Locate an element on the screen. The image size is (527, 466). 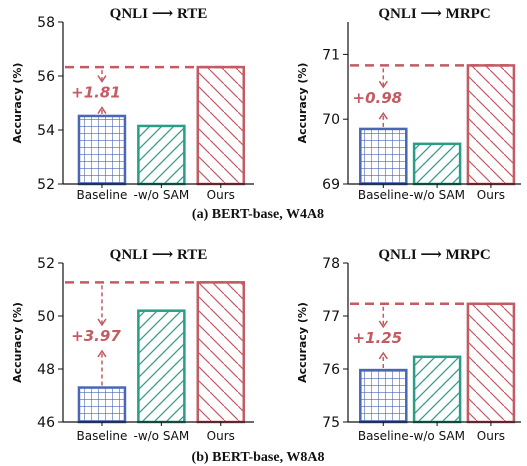
y-tick-label: 50 is located at coordinates (46, 317).